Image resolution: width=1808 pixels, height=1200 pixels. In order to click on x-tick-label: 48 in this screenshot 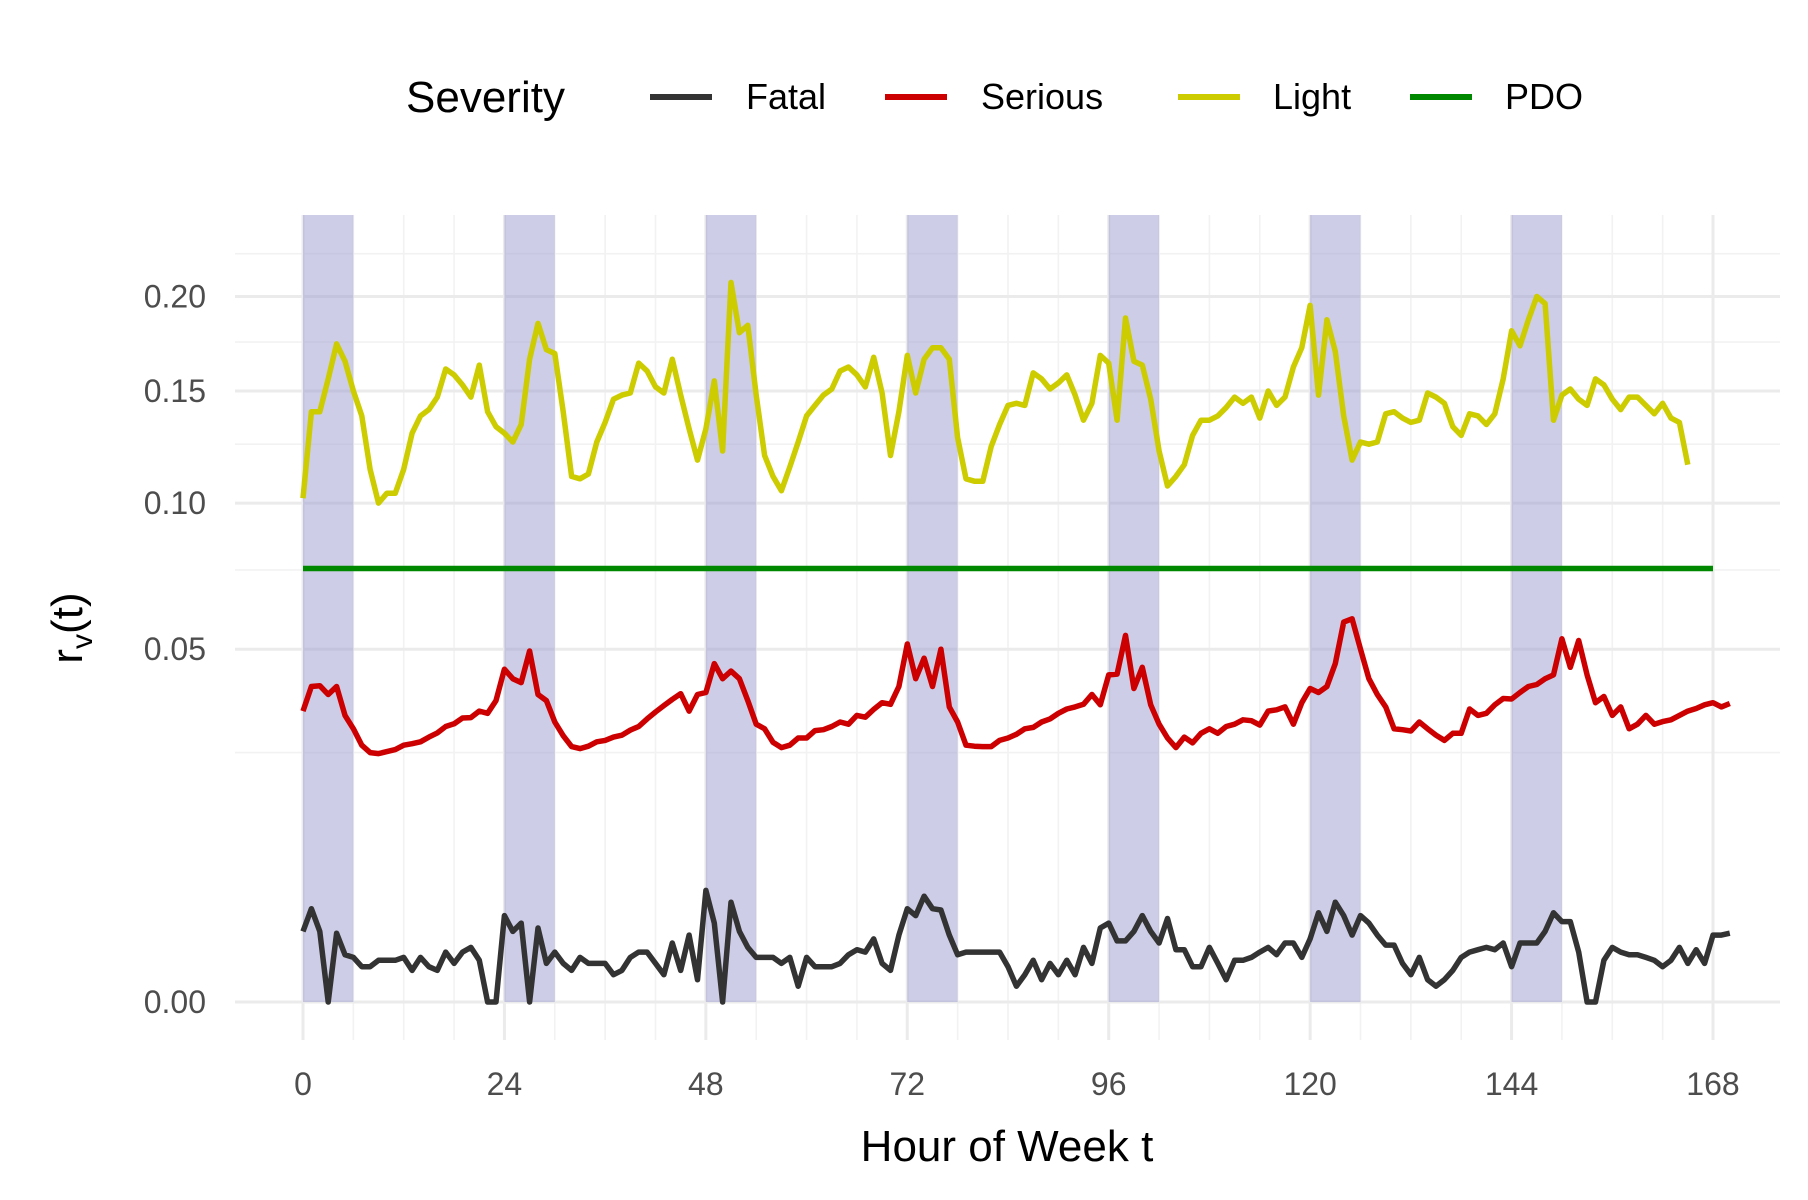, I will do `click(706, 1084)`.